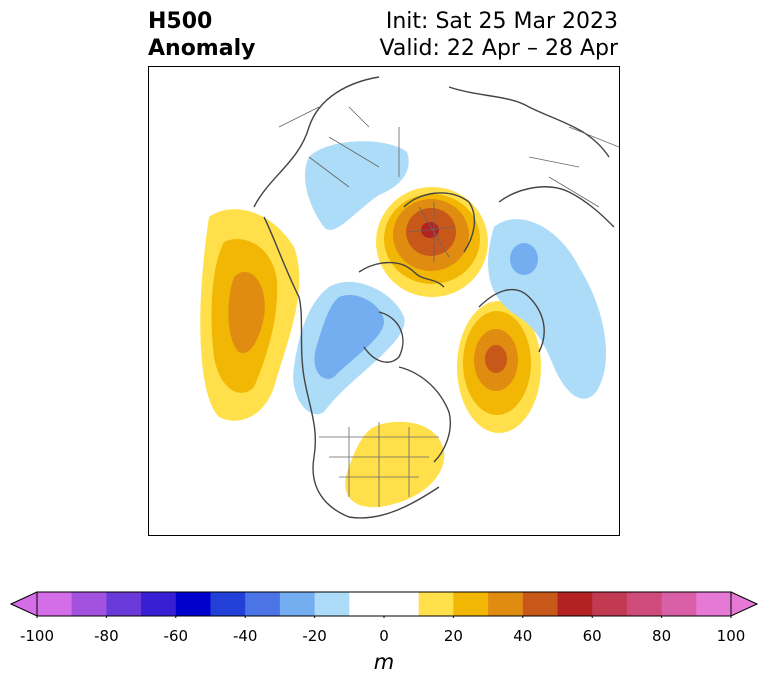  I want to click on valid-period: Valid: 22 Apr – 28 Apr, so click(499, 48).